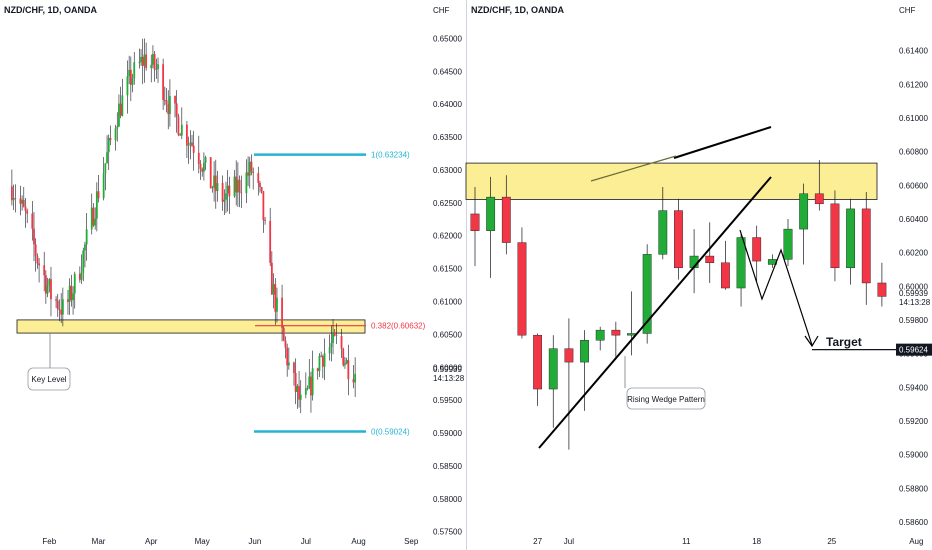  I want to click on left-current-price: 0.59939, so click(447, 369).